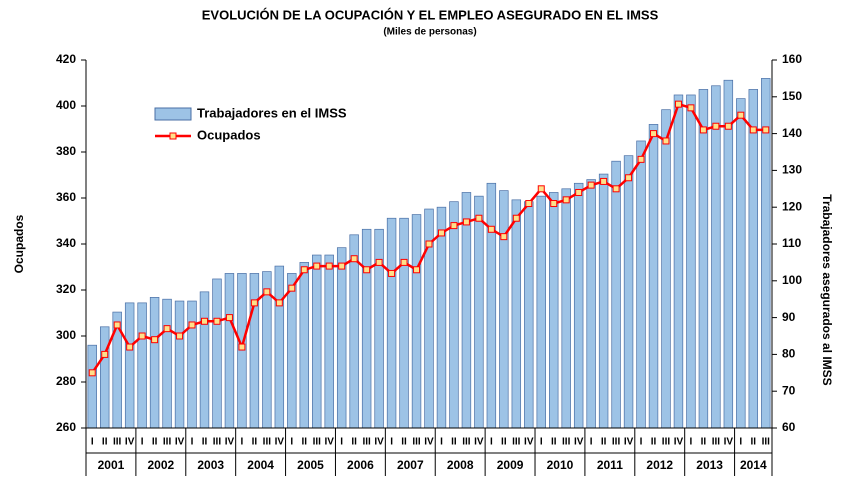 This screenshot has width=841, height=481. Describe the element at coordinates (66, 243) in the screenshot. I see `y-tick-label: 340` at that location.